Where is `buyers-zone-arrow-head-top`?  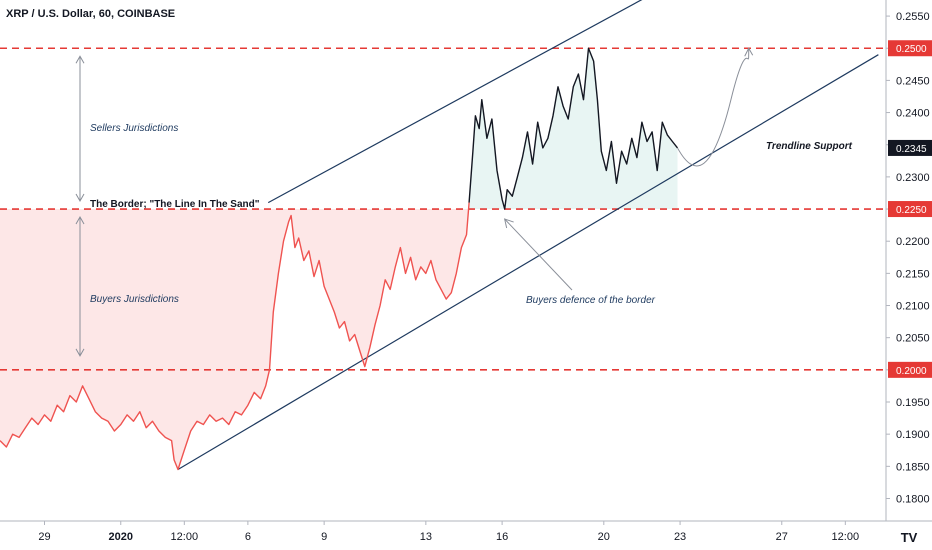 buyers-zone-arrow-head-top is located at coordinates (80, 220).